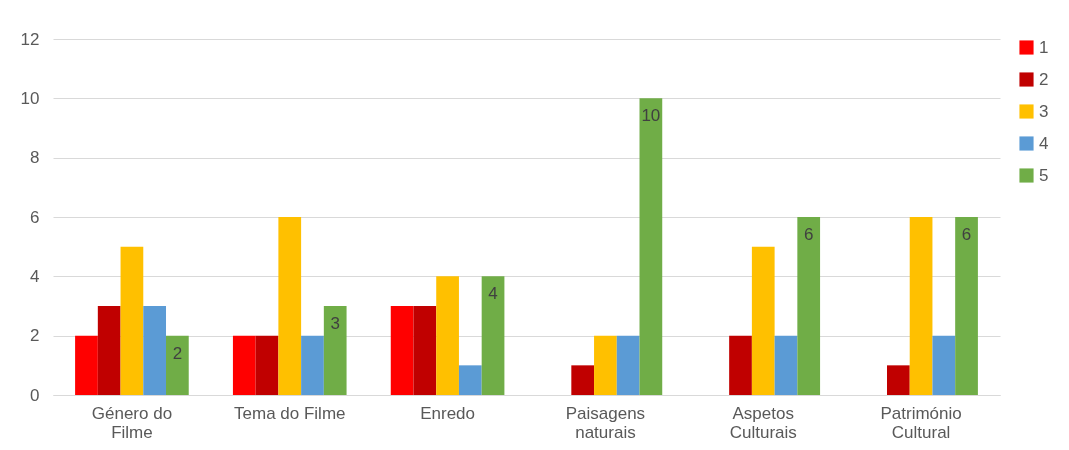 The height and width of the screenshot is (450, 1069). What do you see at coordinates (493, 294) in the screenshot?
I see `data-label: 4` at bounding box center [493, 294].